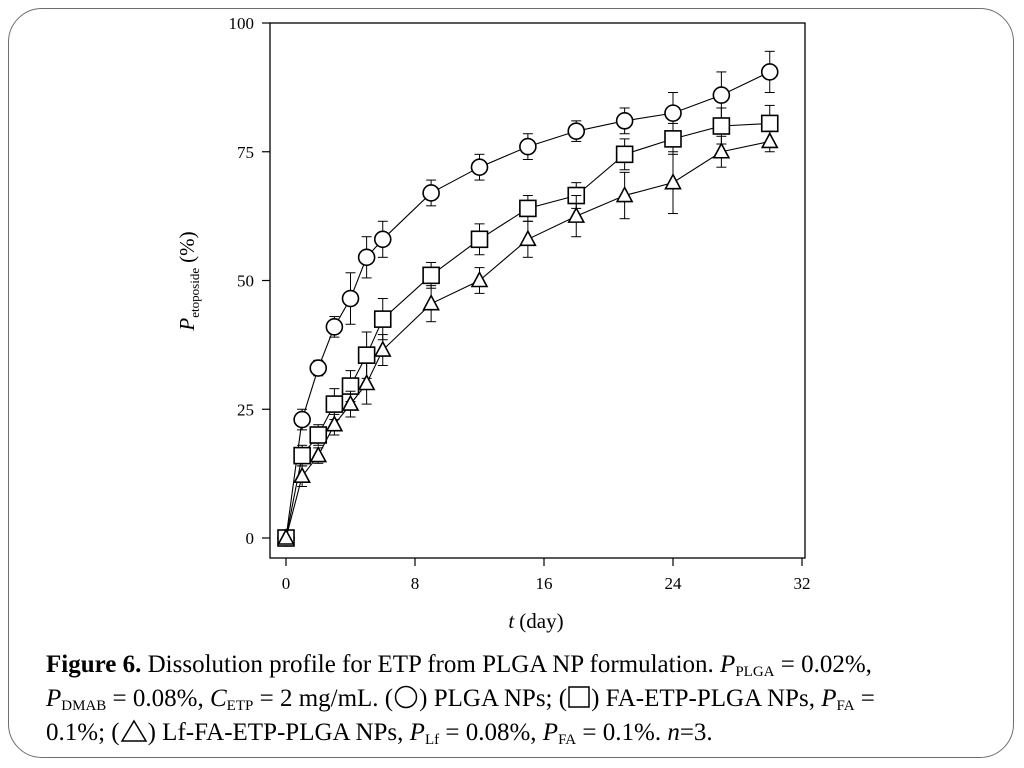 The image size is (1024, 768). I want to click on legend-lf-label: ) Lf-FA-ETP-PLGA NPs,, so click(278, 732).